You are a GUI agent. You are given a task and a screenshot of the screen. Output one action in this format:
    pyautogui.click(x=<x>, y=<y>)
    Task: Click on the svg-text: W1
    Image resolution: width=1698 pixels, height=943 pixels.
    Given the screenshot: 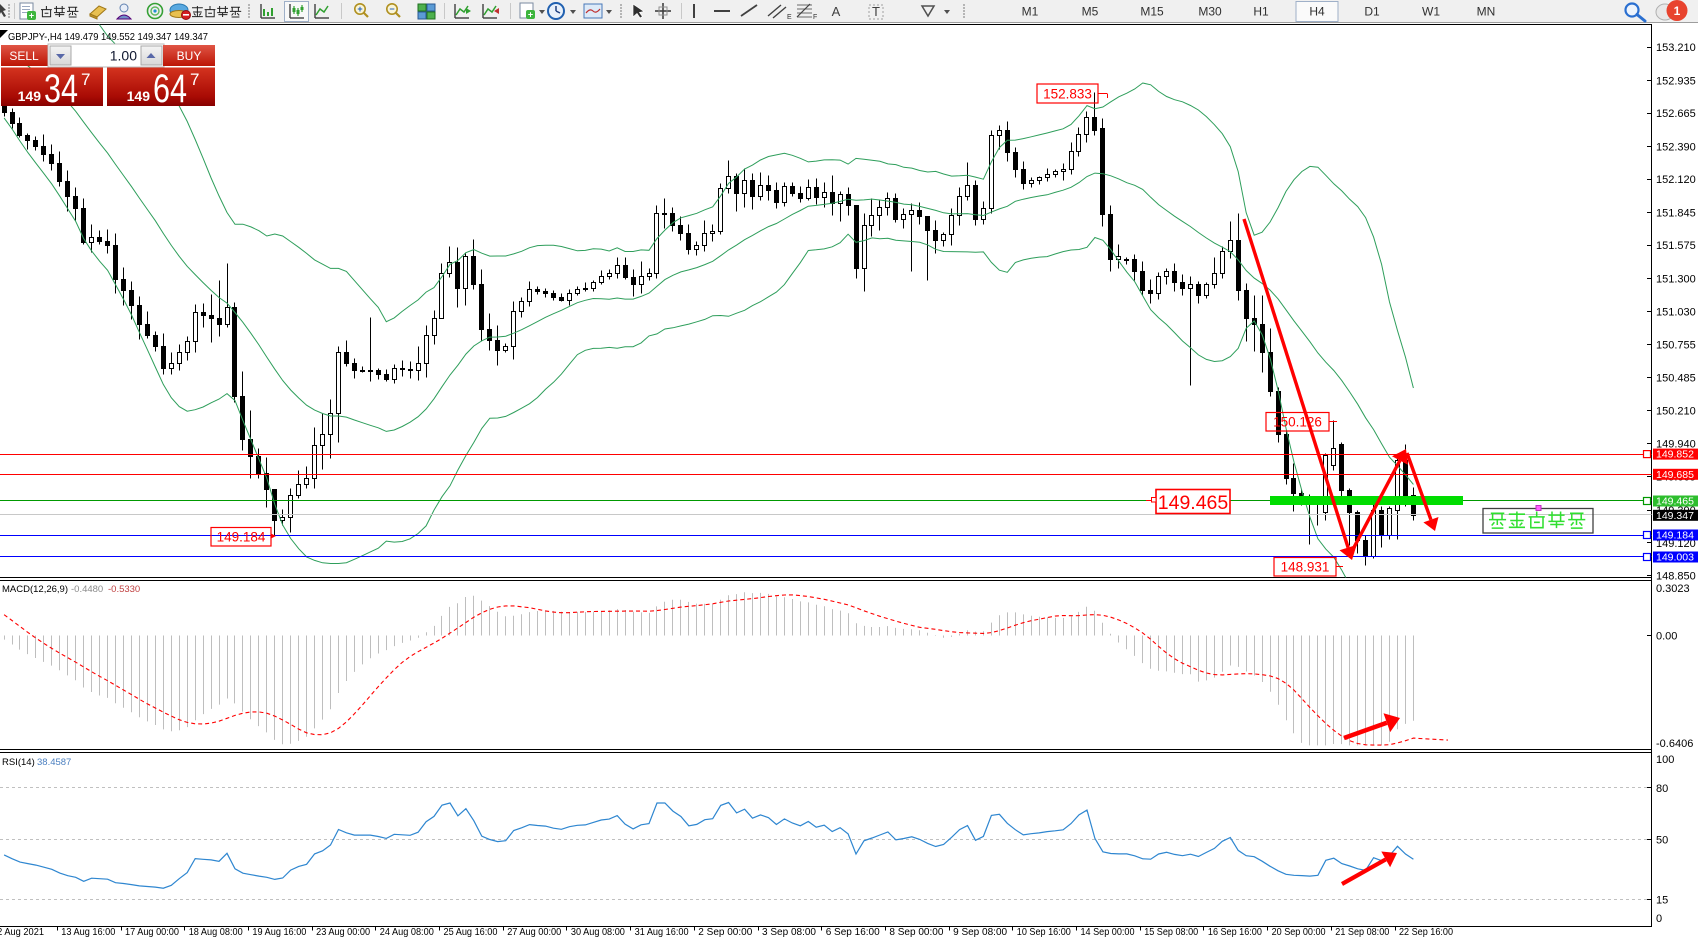 What is the action you would take?
    pyautogui.click(x=1431, y=12)
    